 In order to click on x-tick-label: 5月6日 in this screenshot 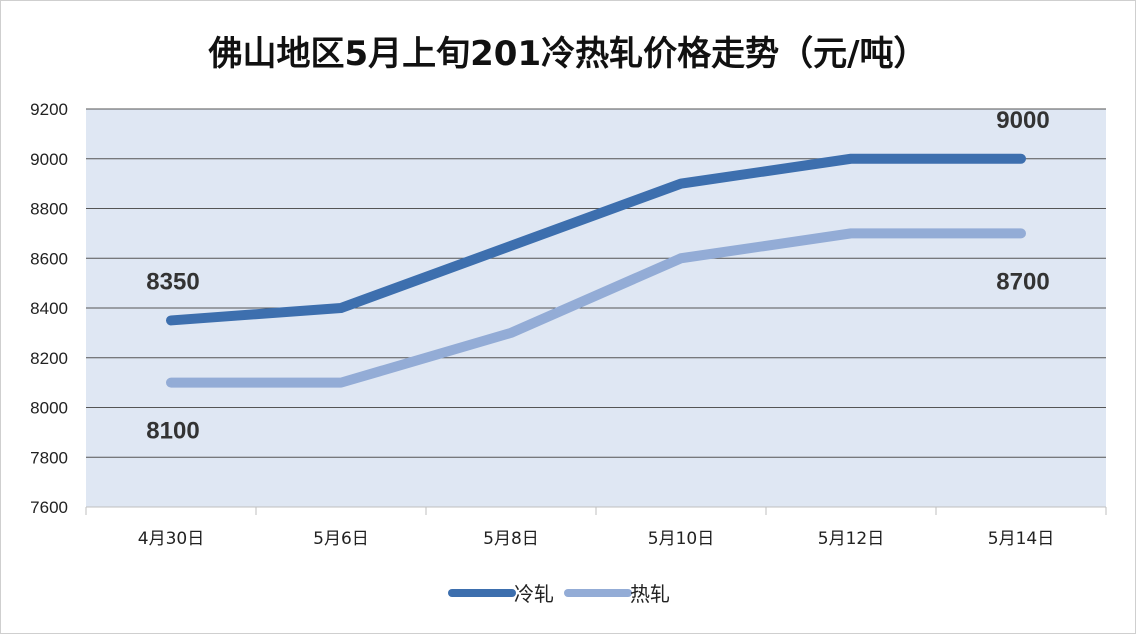, I will do `click(341, 539)`.